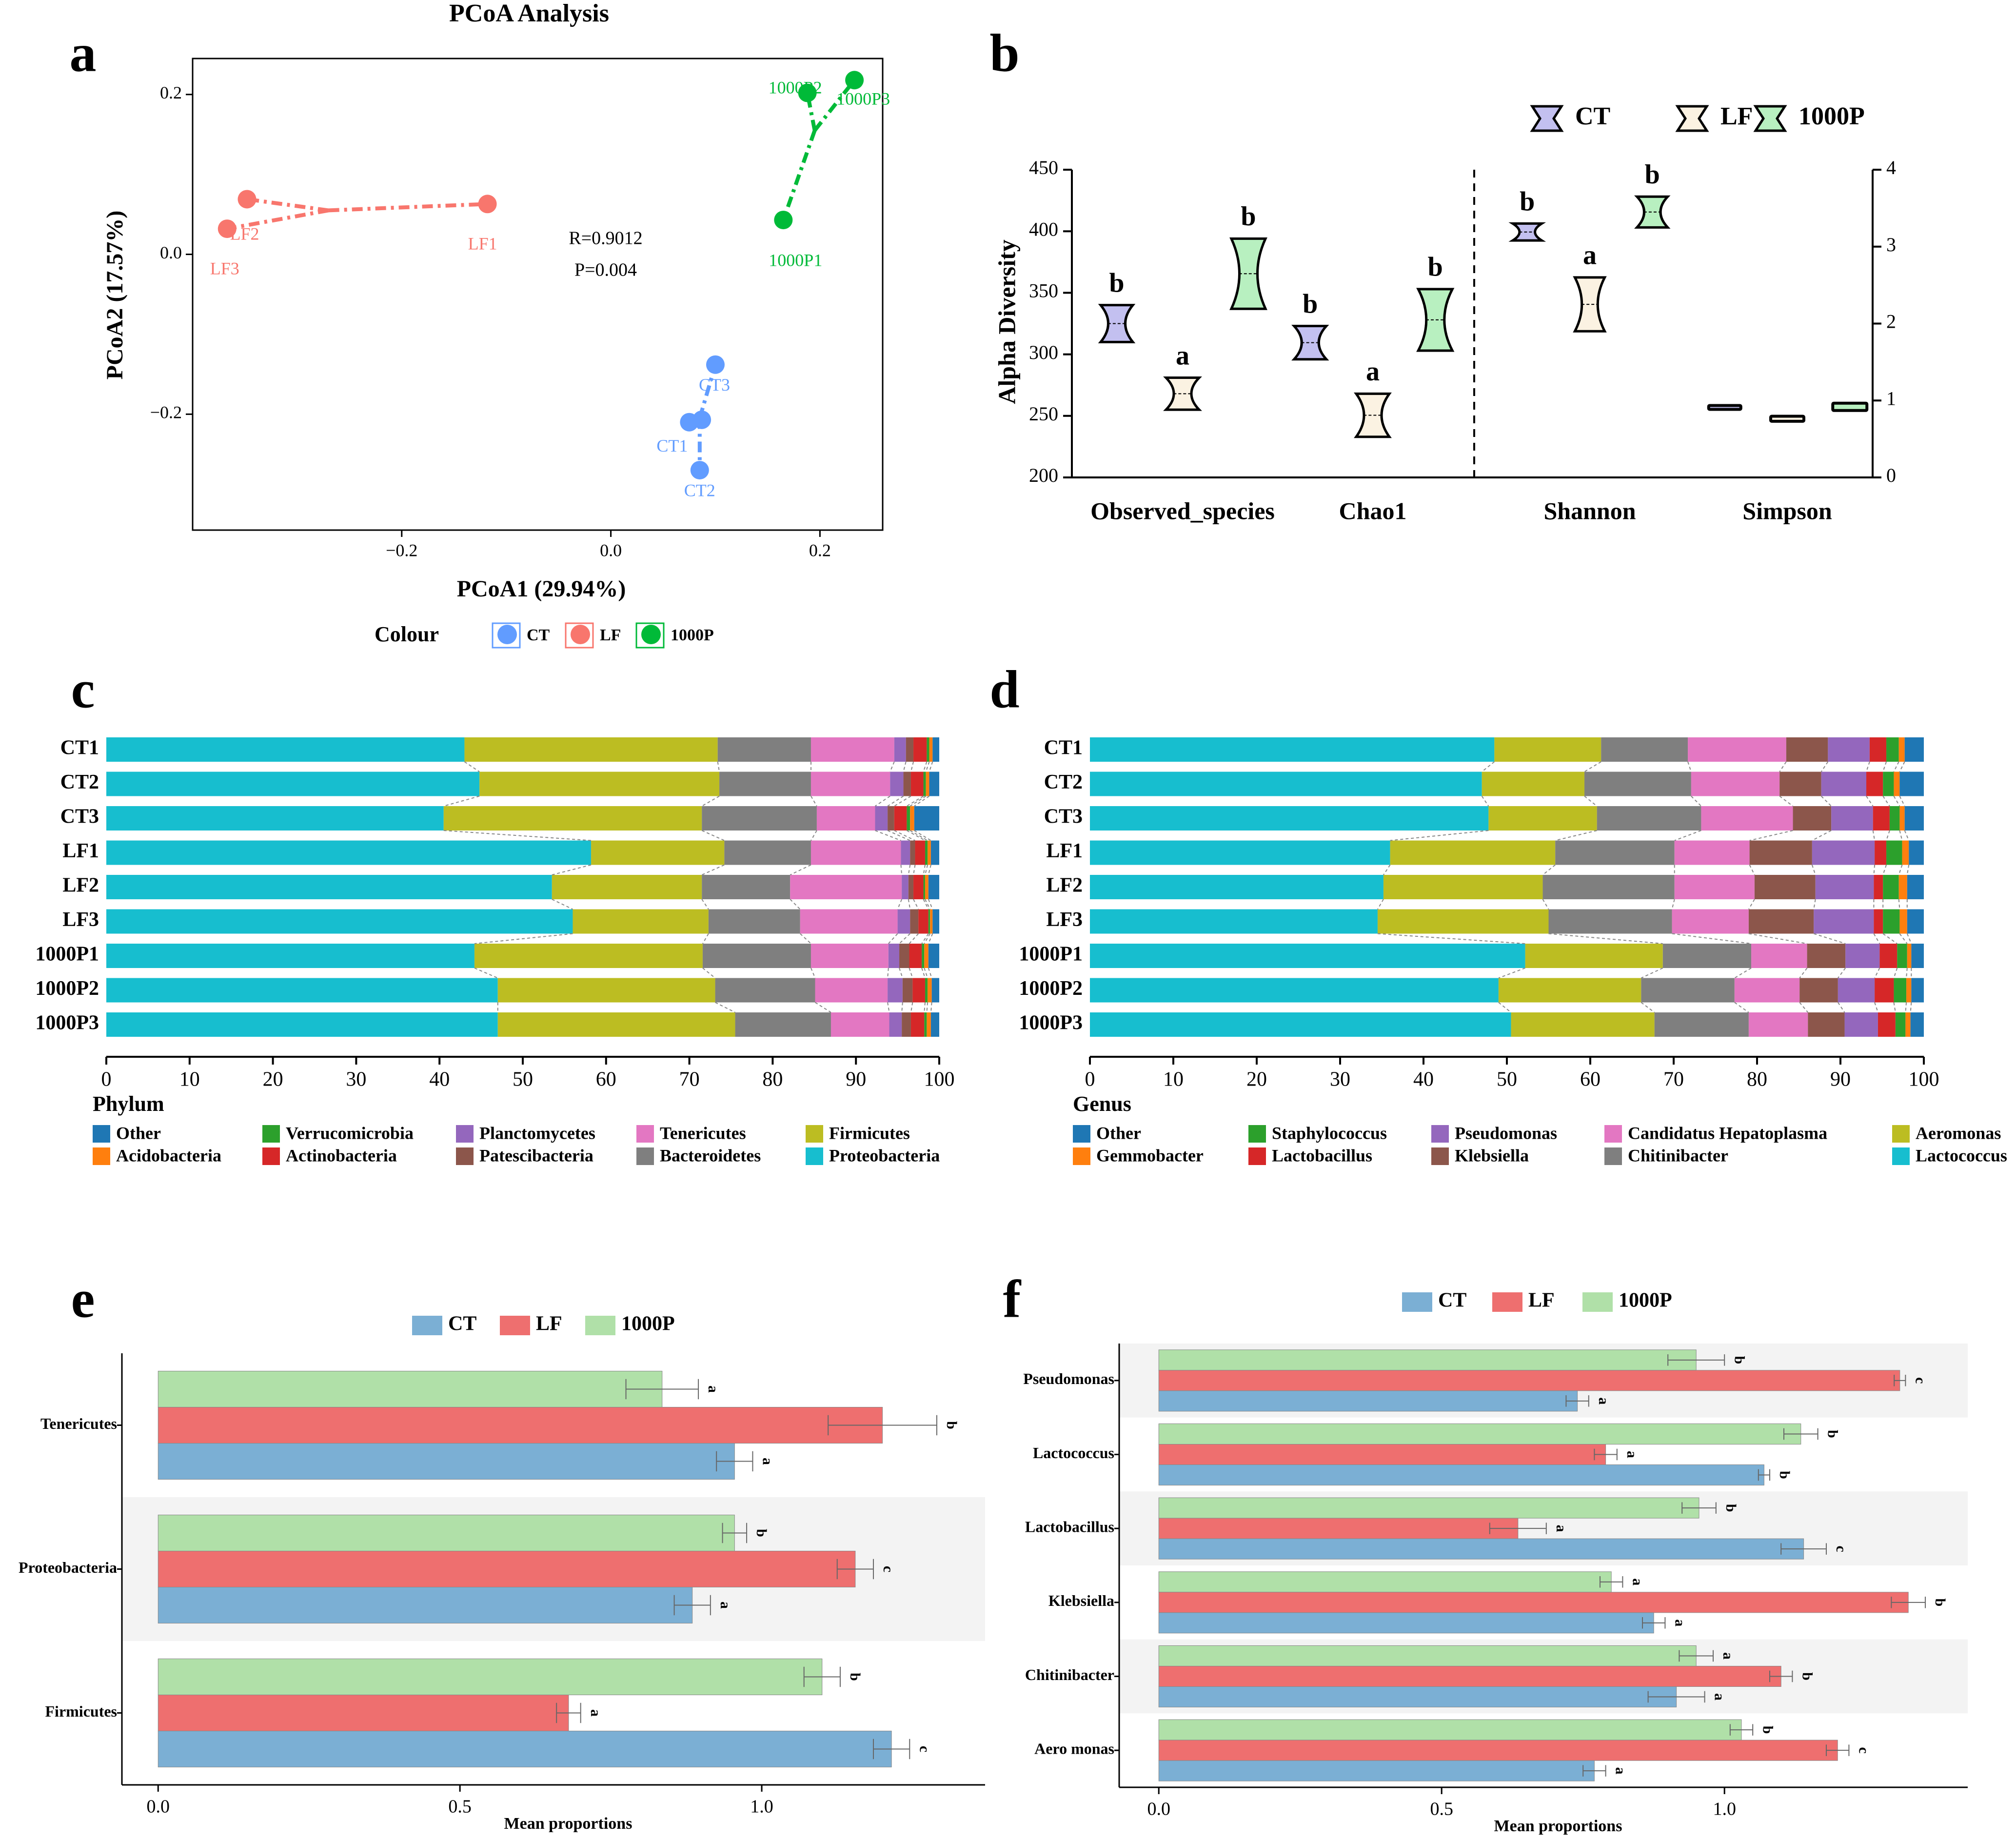 The height and width of the screenshot is (1839, 2016). I want to click on x-tick-label: 70, so click(690, 1079).